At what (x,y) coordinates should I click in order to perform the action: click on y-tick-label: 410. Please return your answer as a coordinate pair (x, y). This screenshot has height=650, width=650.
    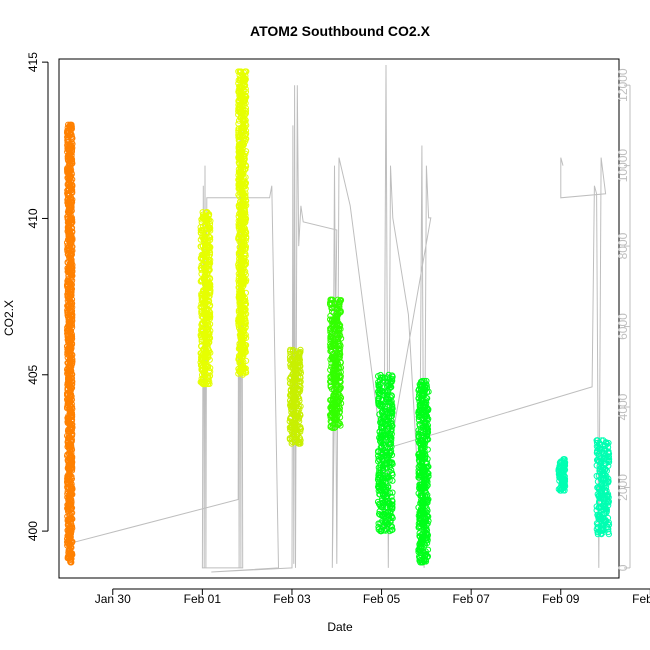
    Looking at the image, I should click on (33, 218).